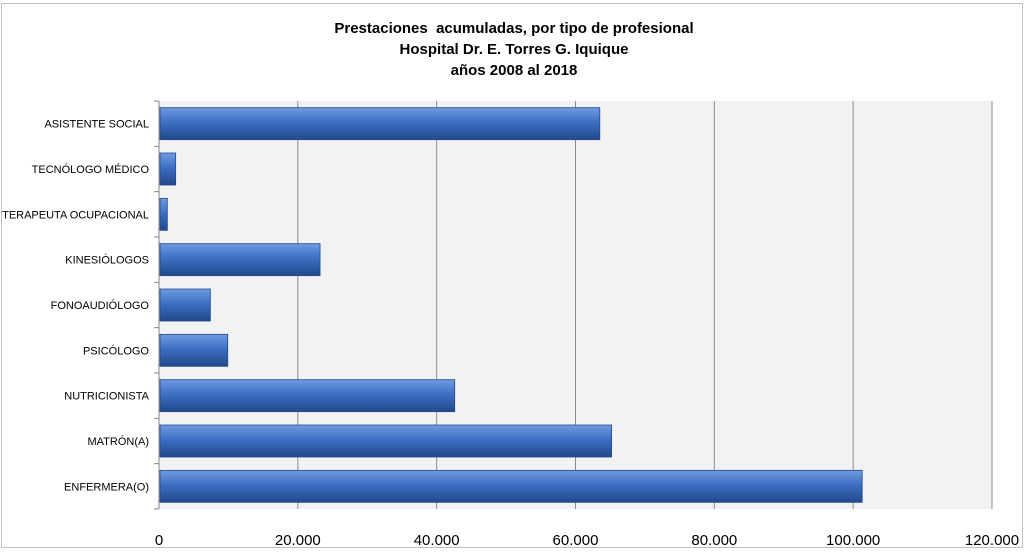 The image size is (1028, 553). I want to click on category-label: ENFERMERA(O), so click(106, 487).